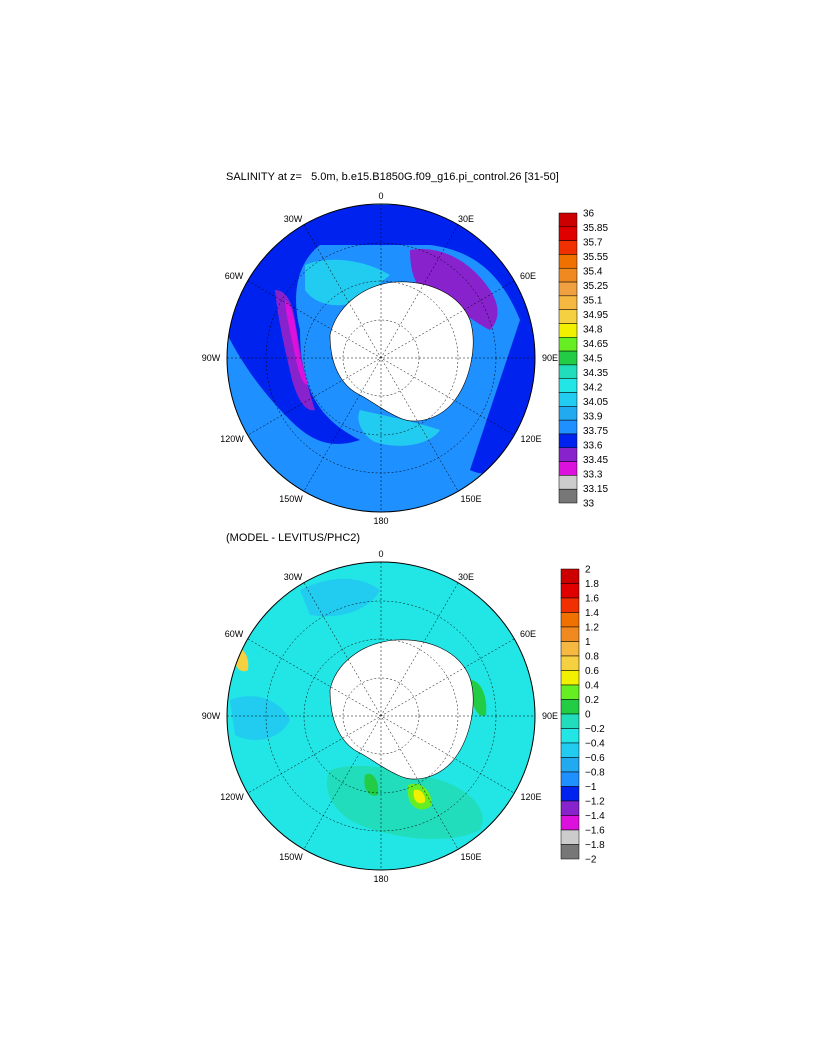 The height and width of the screenshot is (1055, 818). What do you see at coordinates (591, 860) in the screenshot?
I see `bottom-colorbar-label: −2` at bounding box center [591, 860].